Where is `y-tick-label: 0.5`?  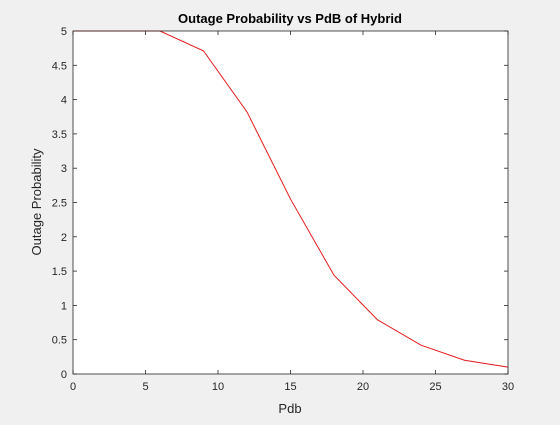 y-tick-label: 0.5 is located at coordinates (59, 341).